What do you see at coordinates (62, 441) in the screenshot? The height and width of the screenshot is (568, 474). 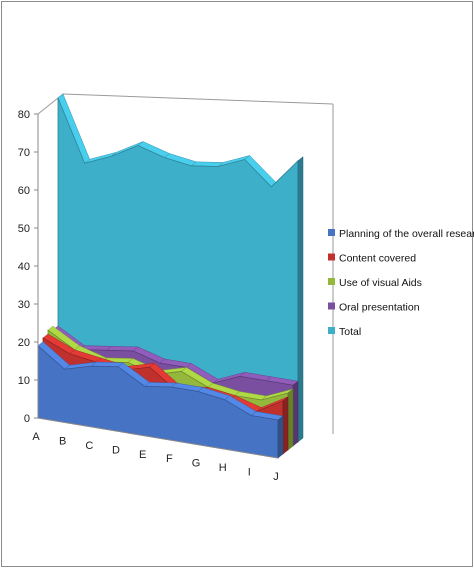 I see `x-tick-label: B` at bounding box center [62, 441].